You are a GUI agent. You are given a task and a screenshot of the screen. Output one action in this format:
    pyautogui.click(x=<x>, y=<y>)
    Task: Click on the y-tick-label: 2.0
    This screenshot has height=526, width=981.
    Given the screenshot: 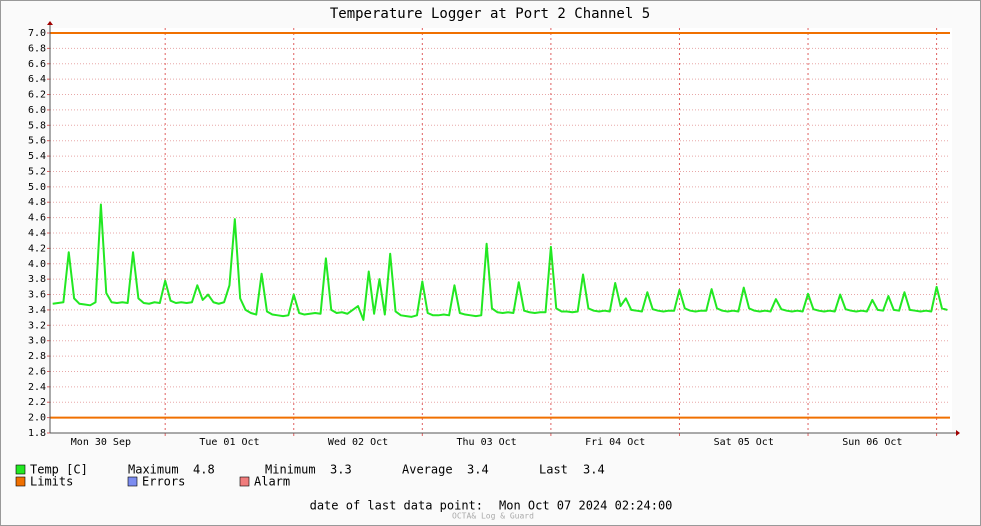 What is the action you would take?
    pyautogui.click(x=37, y=418)
    